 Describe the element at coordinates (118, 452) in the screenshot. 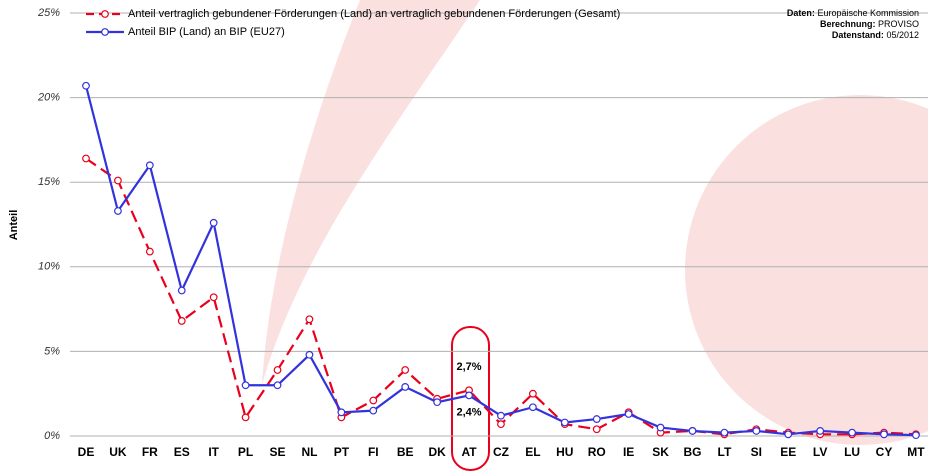

I see `x-tick-label: UK` at that location.